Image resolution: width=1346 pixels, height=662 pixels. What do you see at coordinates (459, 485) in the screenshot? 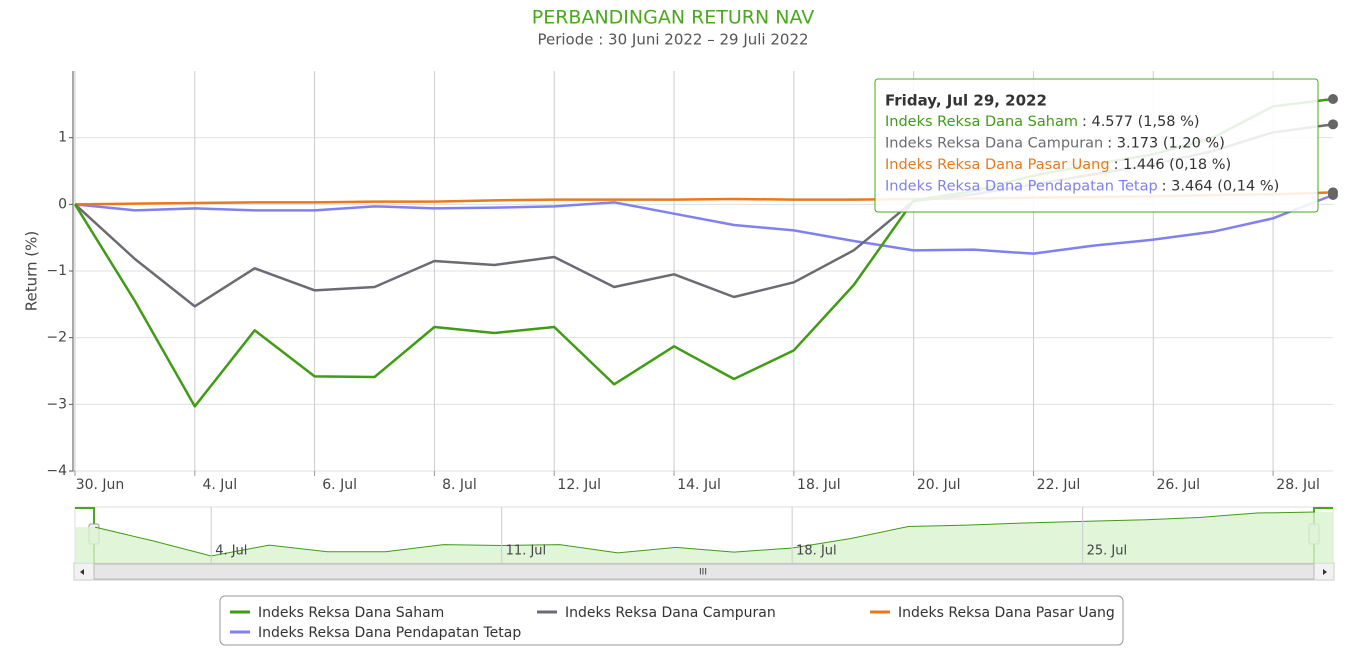
I see `x-tick-label: 8. Jul` at bounding box center [459, 485].